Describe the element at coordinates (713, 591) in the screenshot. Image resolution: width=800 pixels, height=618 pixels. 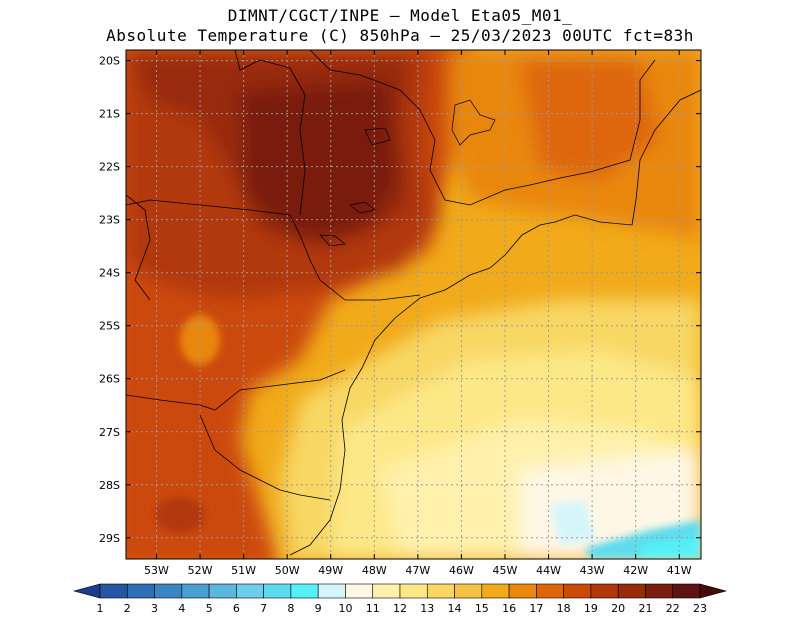
I see `colorbar-arrow-high` at that location.